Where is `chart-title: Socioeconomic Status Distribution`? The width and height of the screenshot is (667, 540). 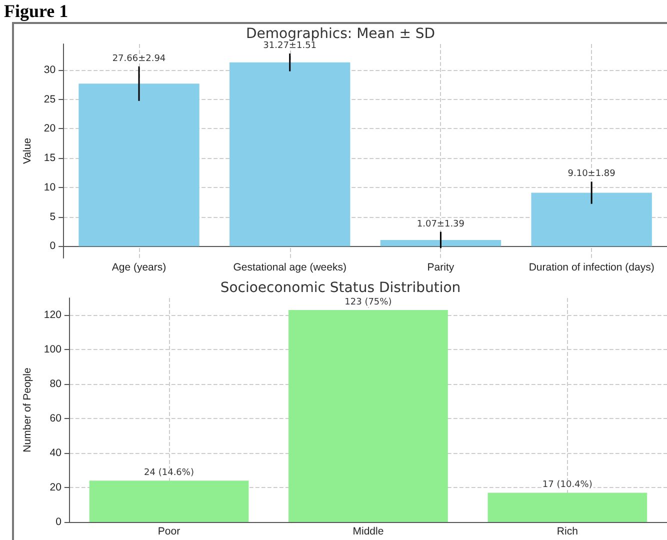
chart-title: Socioeconomic Status Distribution is located at coordinates (340, 288).